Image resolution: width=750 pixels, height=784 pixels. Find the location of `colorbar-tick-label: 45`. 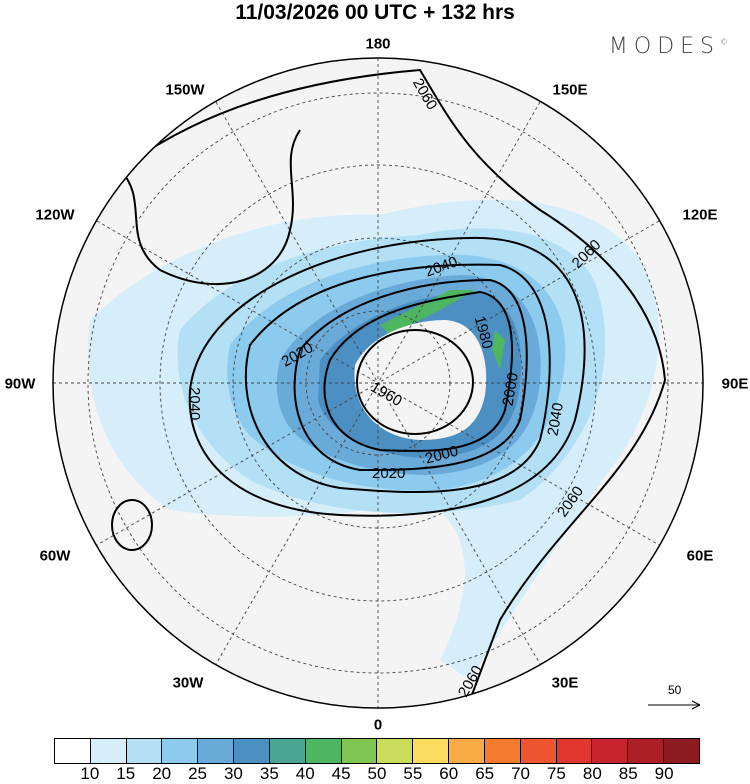

colorbar-tick-label: 45 is located at coordinates (341, 773).